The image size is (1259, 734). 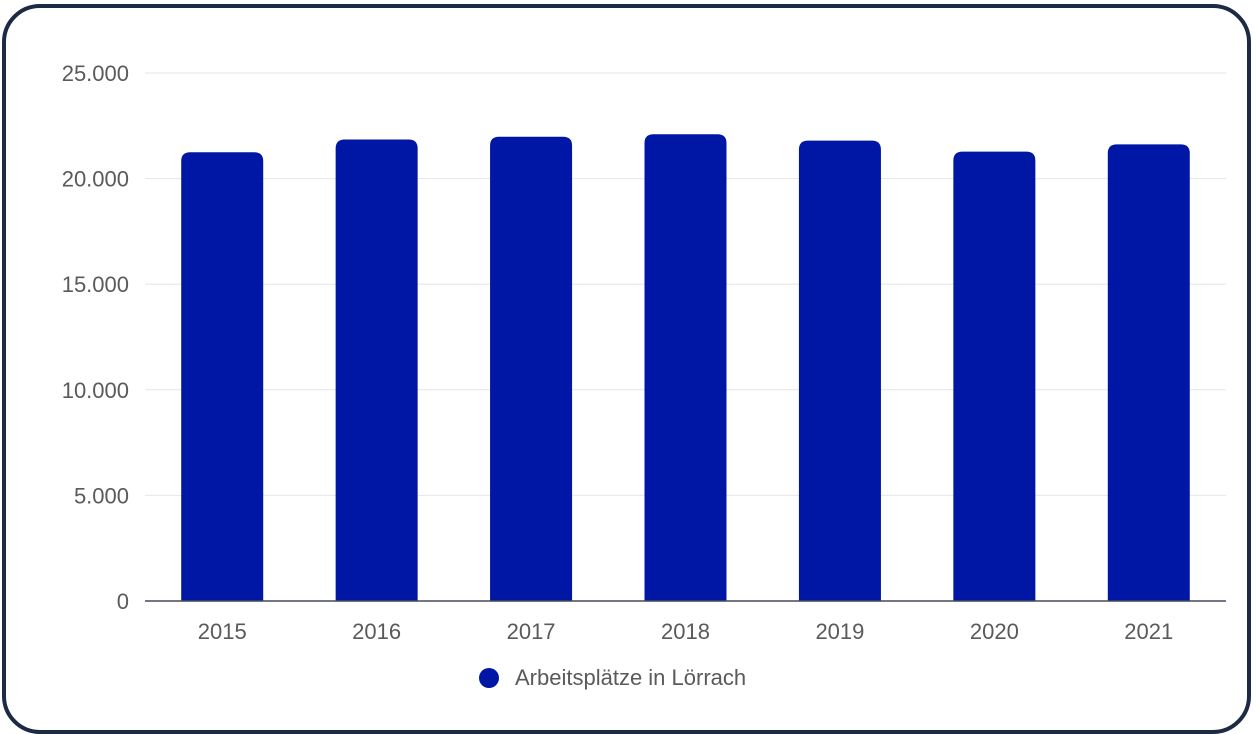 I want to click on y-tick-label: 20.000, so click(x=95, y=179).